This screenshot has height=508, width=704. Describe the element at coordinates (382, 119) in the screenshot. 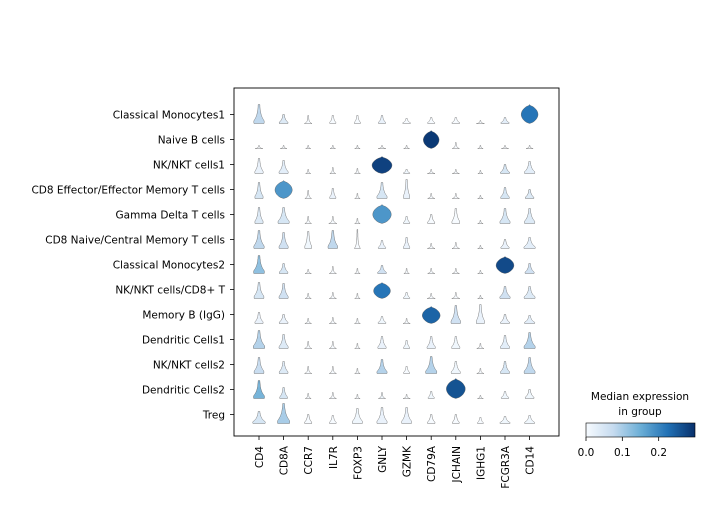

I see `violin: Classical Monocytes1 / GNLY: 0.02` at that location.